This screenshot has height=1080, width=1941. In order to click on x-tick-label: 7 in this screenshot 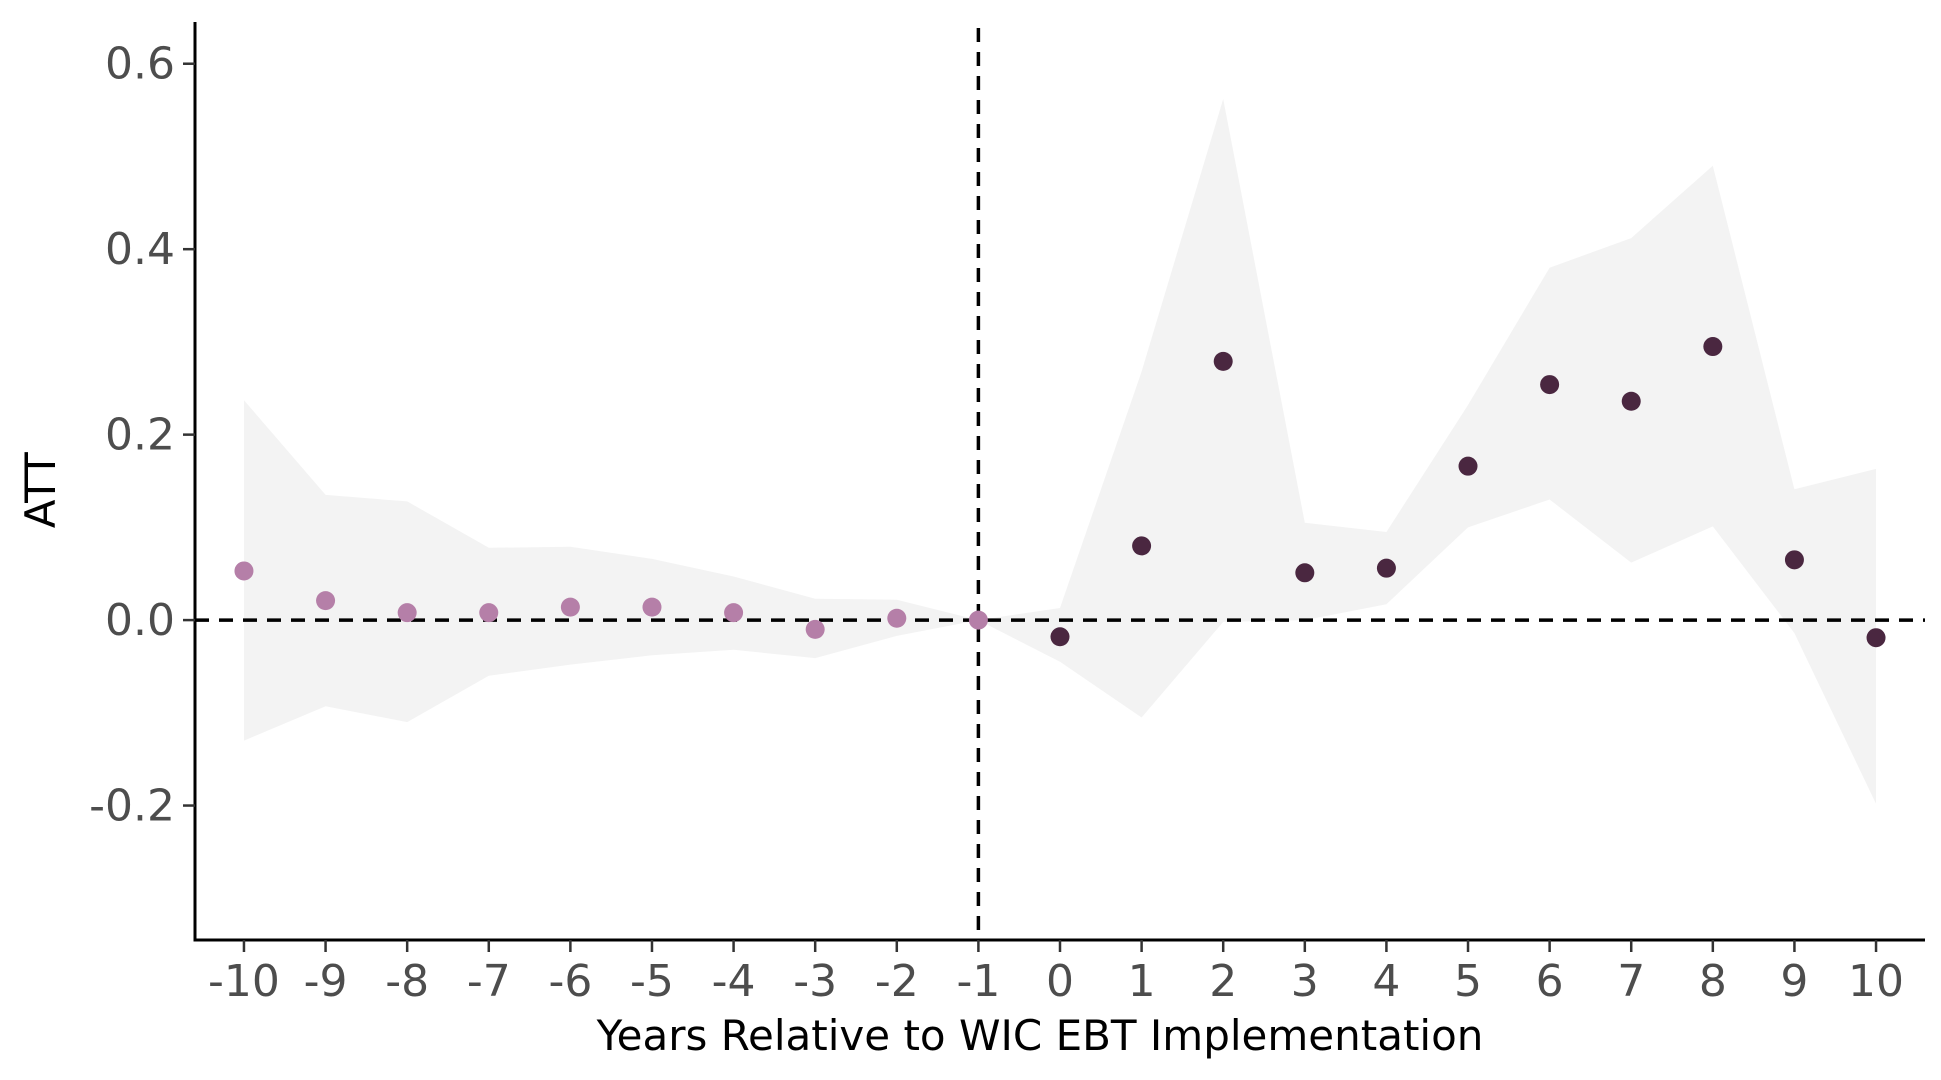, I will do `click(1631, 981)`.